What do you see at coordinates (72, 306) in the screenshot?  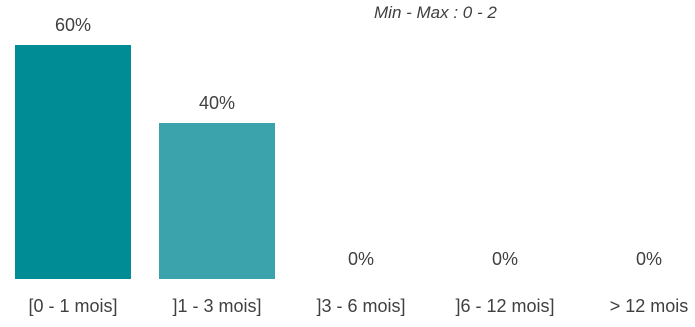 I see `category-label-1: [0 - 1 mois]` at bounding box center [72, 306].